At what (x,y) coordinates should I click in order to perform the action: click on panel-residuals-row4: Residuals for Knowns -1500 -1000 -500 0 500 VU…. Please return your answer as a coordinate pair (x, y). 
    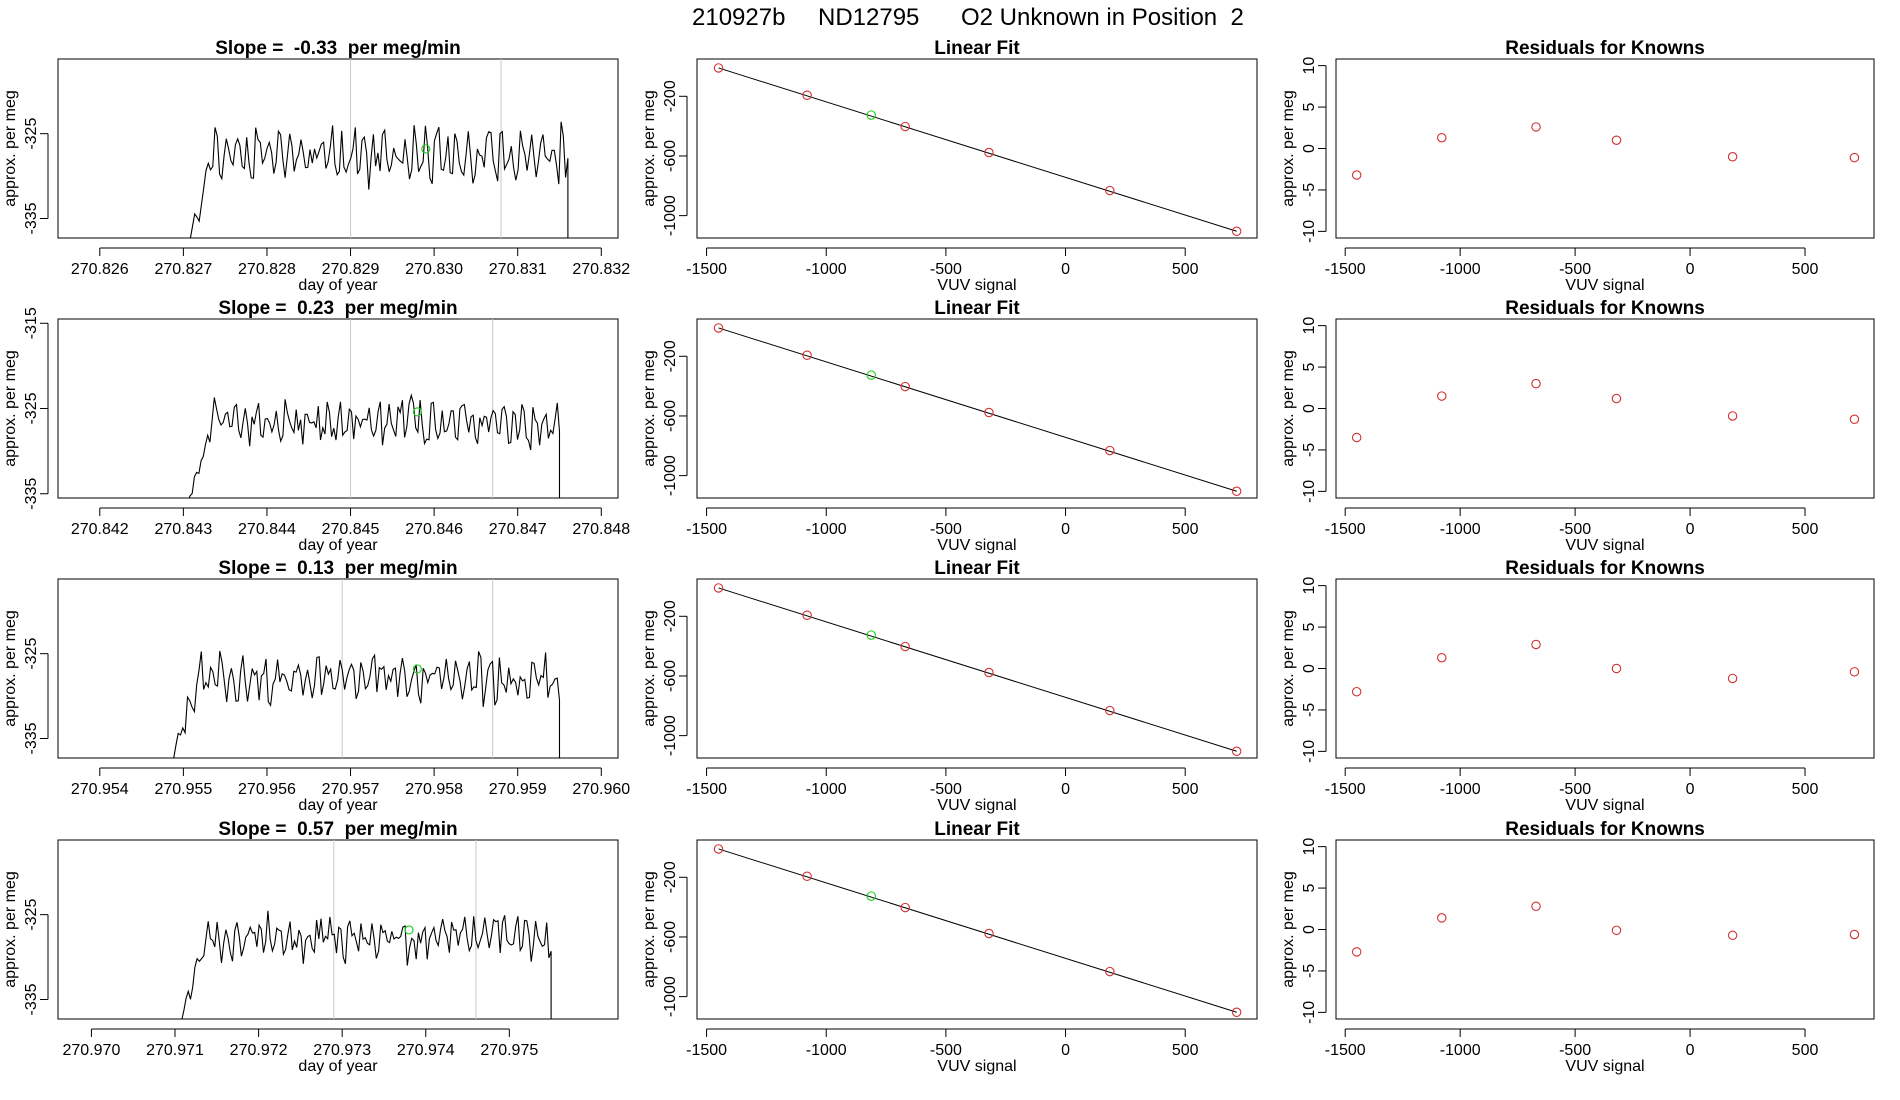
    Looking at the image, I should click on (1577, 947).